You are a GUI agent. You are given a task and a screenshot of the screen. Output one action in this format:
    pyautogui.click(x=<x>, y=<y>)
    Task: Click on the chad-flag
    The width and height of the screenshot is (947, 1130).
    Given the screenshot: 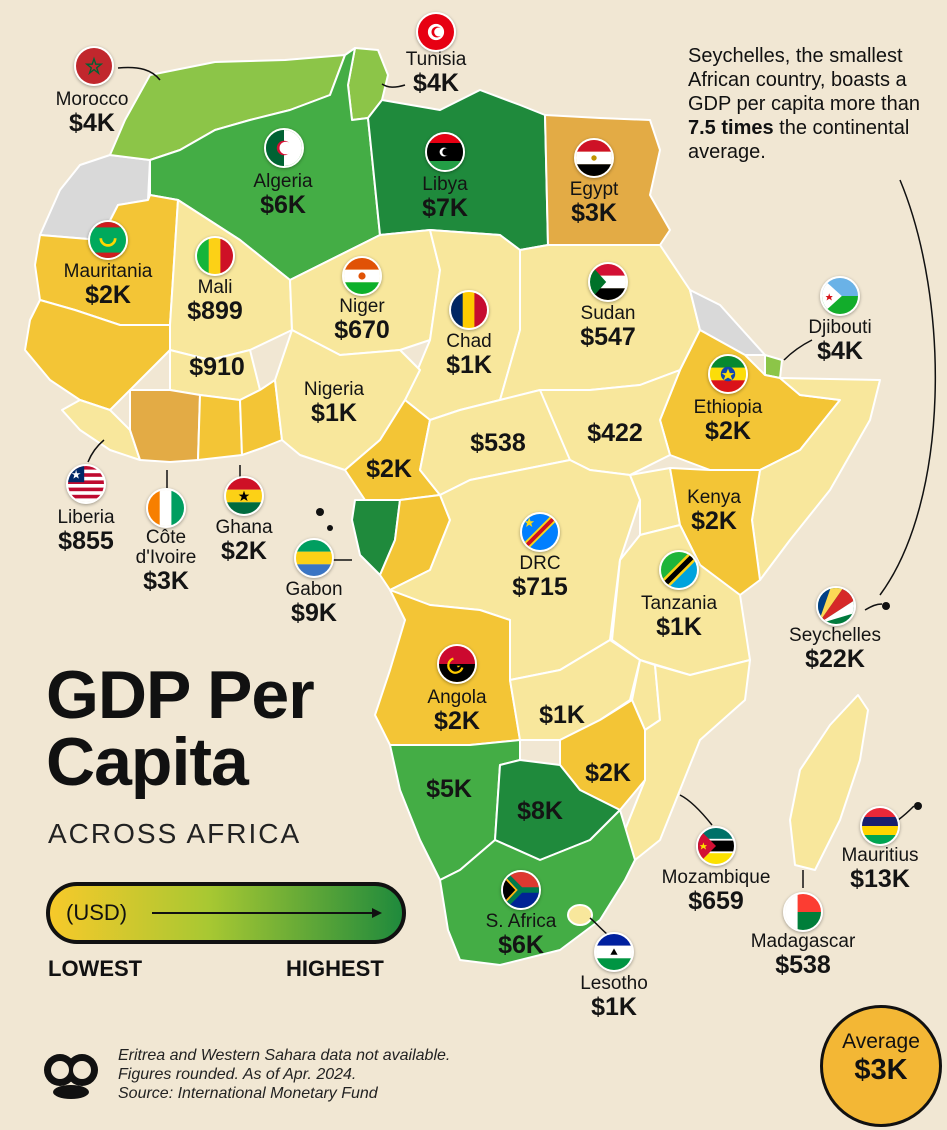 What is the action you would take?
    pyautogui.click(x=469, y=310)
    